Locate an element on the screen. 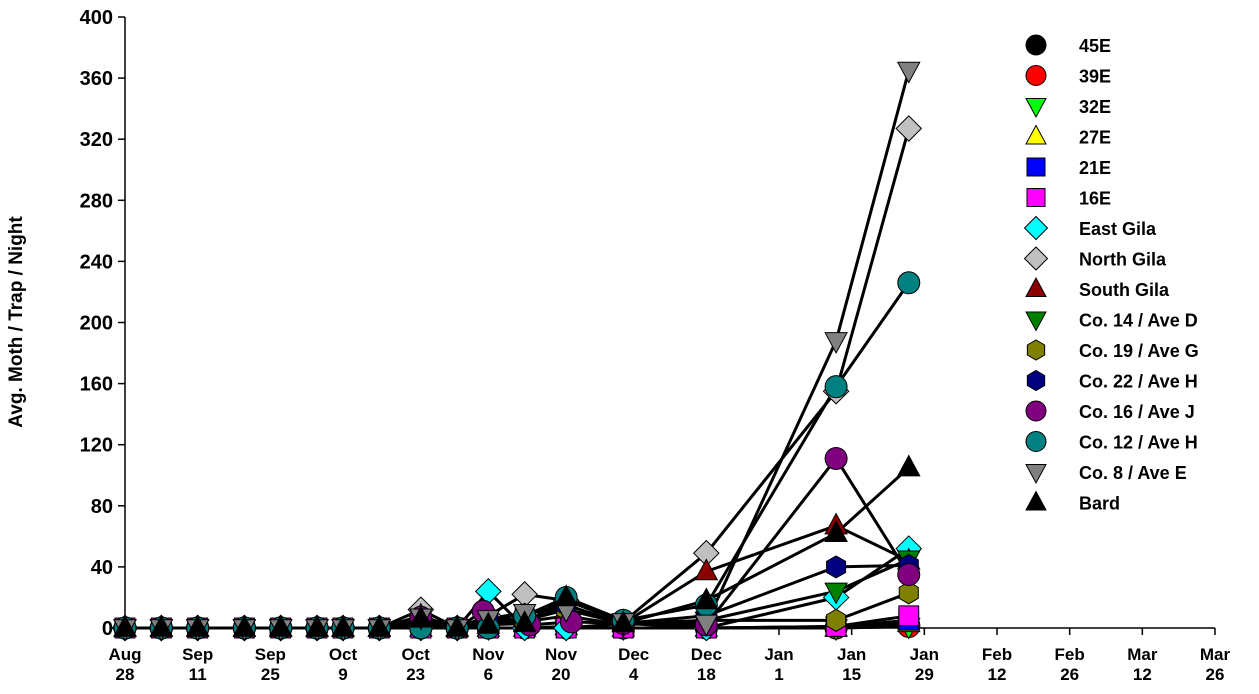 This screenshot has height=694, width=1259. x-tick-label: Mar 12 is located at coordinates (1142, 664).